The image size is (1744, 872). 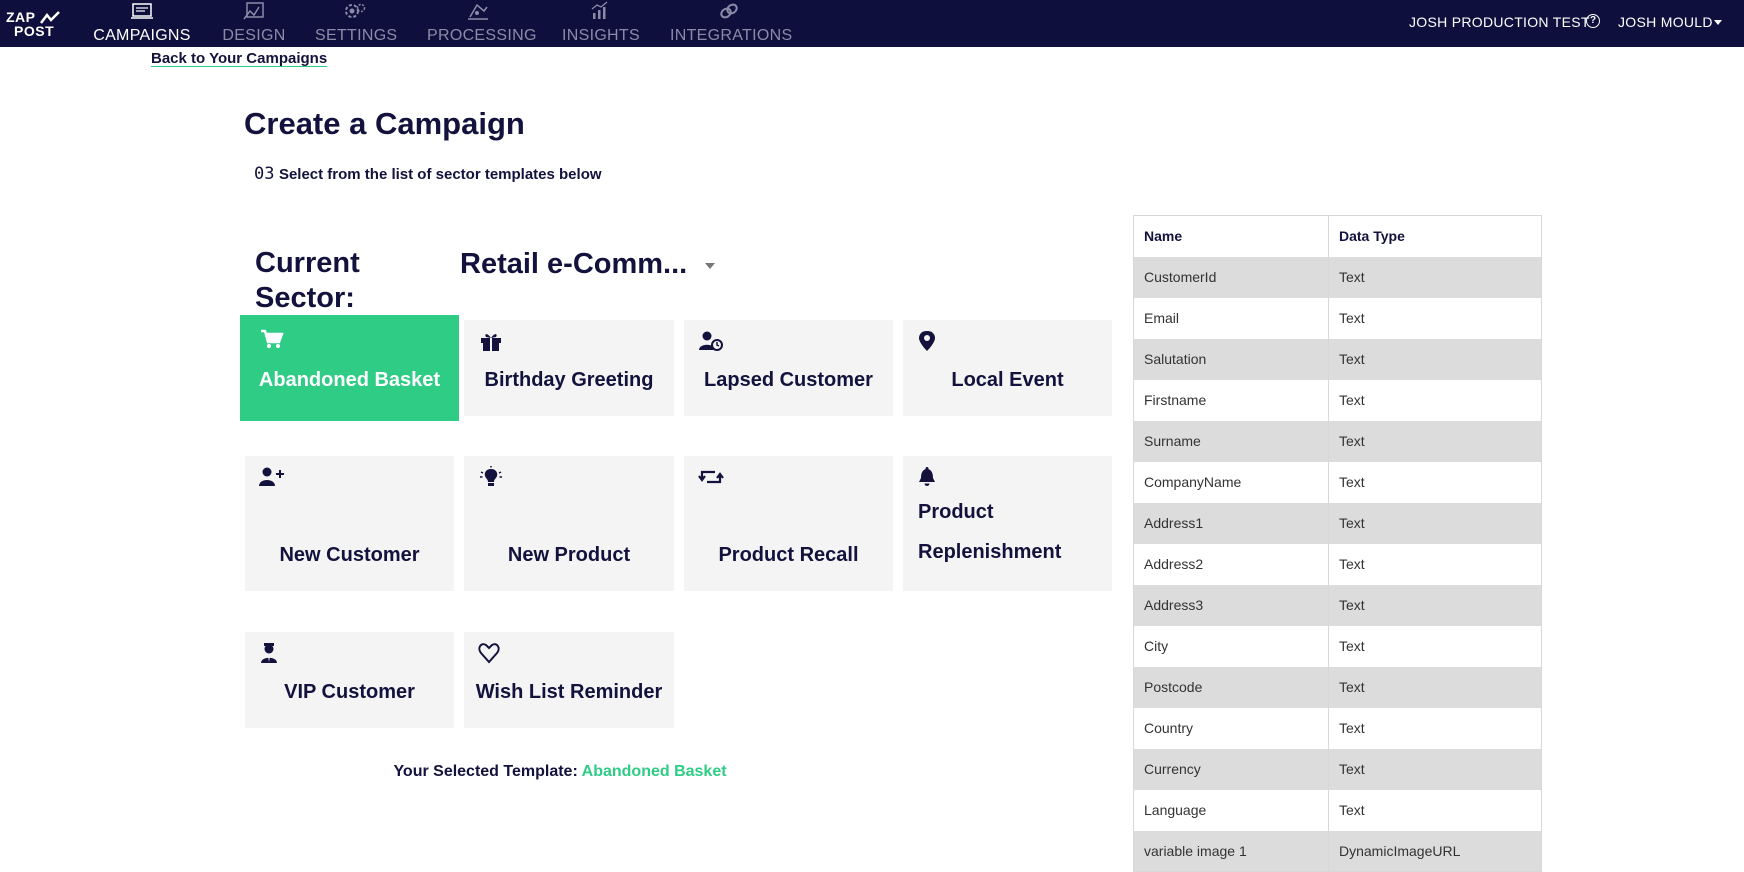 I want to click on sector-dropdown-caret-icon, so click(x=710, y=266).